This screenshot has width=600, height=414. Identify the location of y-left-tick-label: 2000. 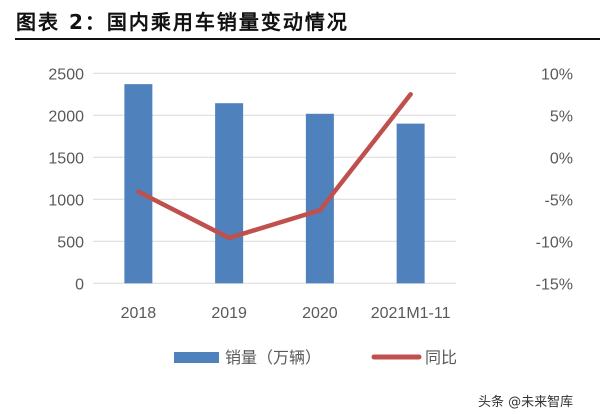
(66, 116).